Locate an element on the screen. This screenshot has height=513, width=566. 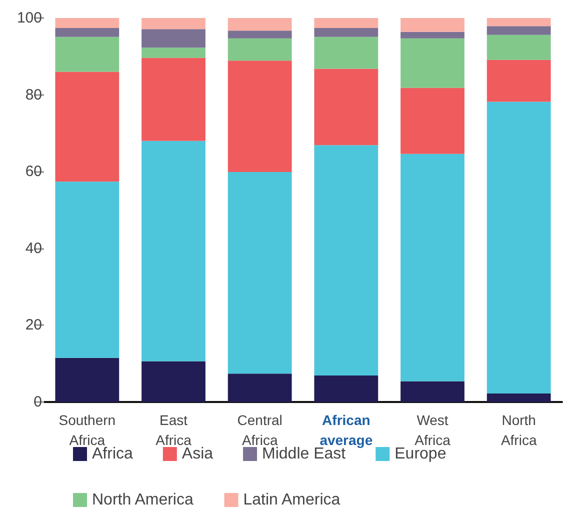
x-tick-label: East Africa is located at coordinates (174, 430).